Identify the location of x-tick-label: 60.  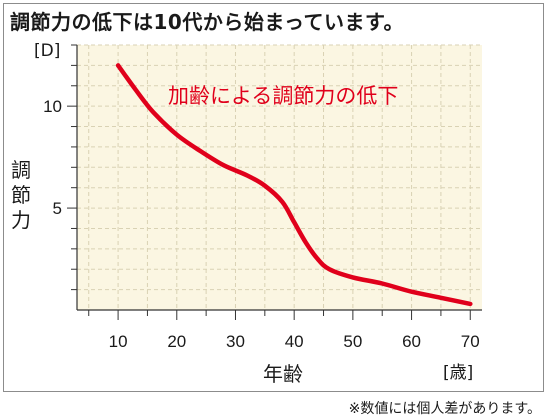
(411, 341).